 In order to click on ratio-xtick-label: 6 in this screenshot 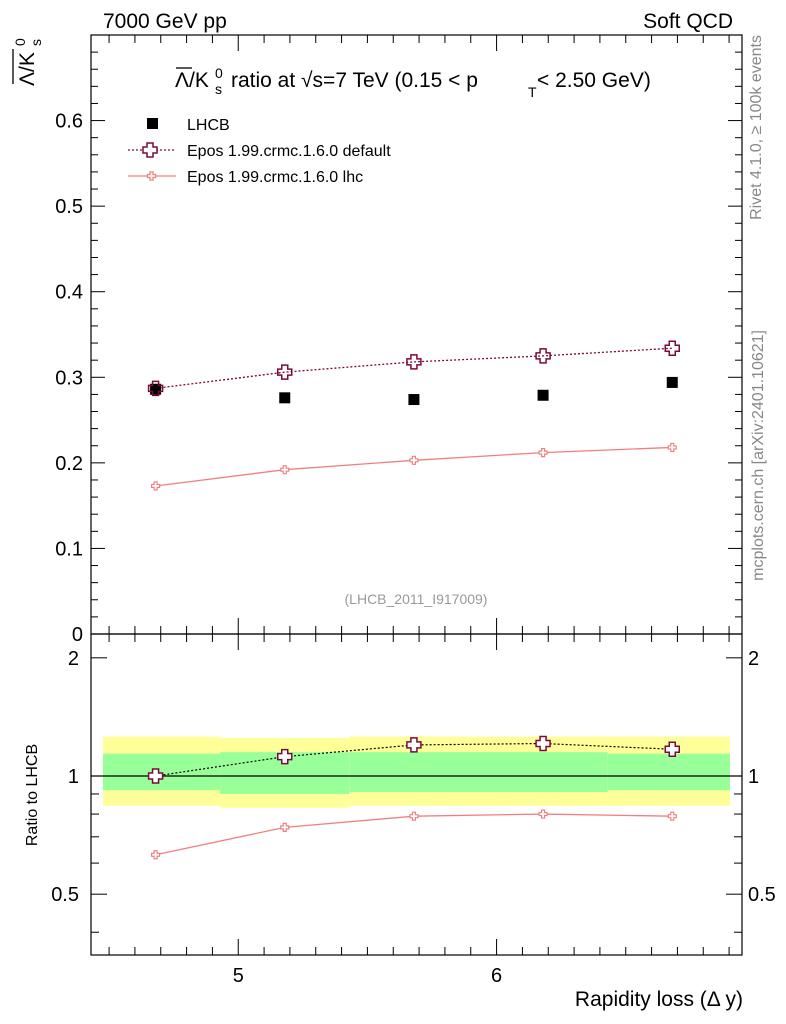, I will do `click(496, 976)`.